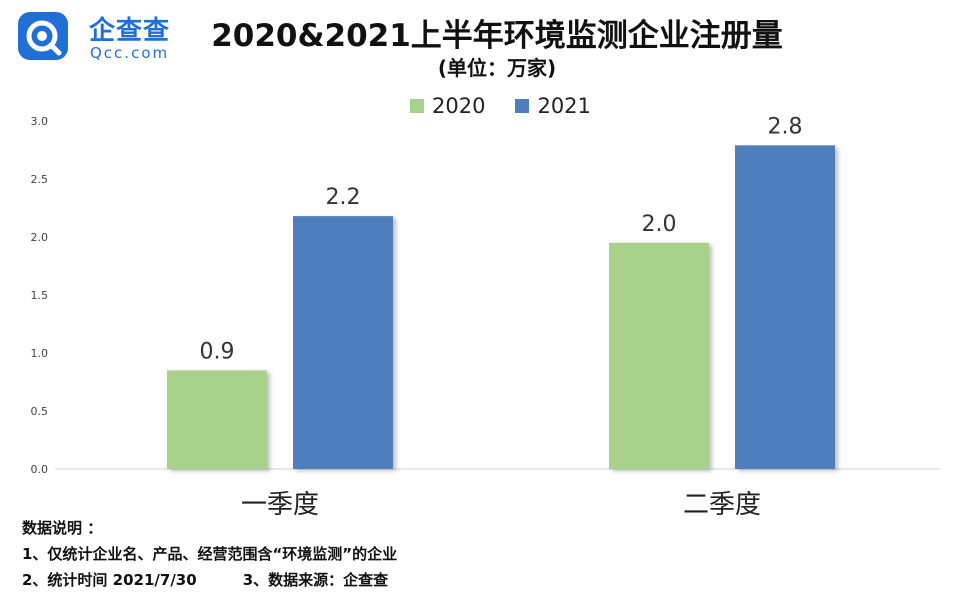  What do you see at coordinates (497, 36) in the screenshot?
I see `chart-title: 2020&2021上半年环境监测企业注册量` at bounding box center [497, 36].